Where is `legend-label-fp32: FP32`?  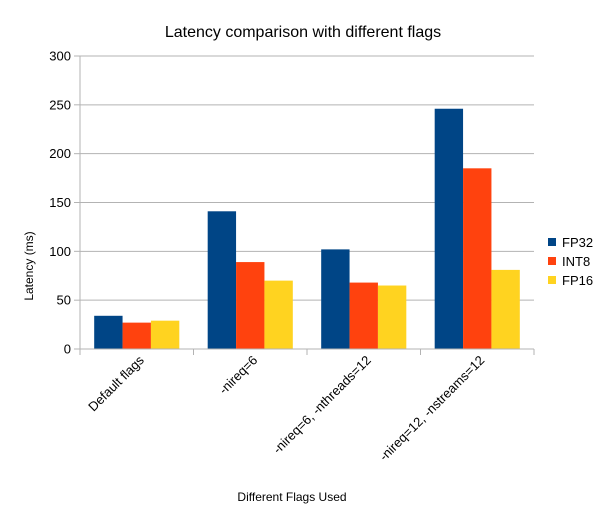
legend-label-fp32: FP32 is located at coordinates (577, 242).